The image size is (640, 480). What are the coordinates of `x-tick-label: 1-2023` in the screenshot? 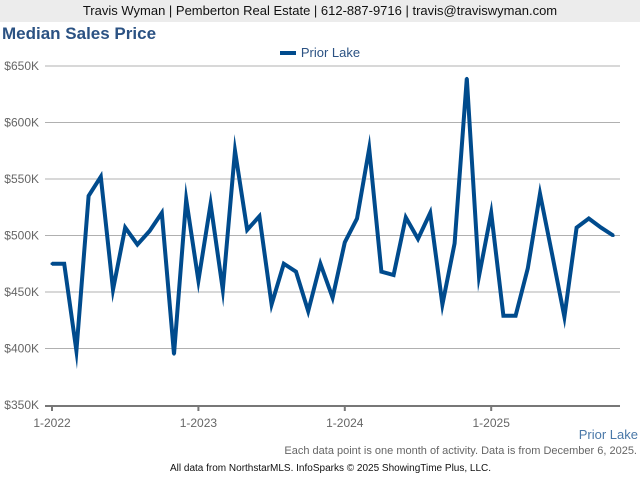 It's located at (199, 423).